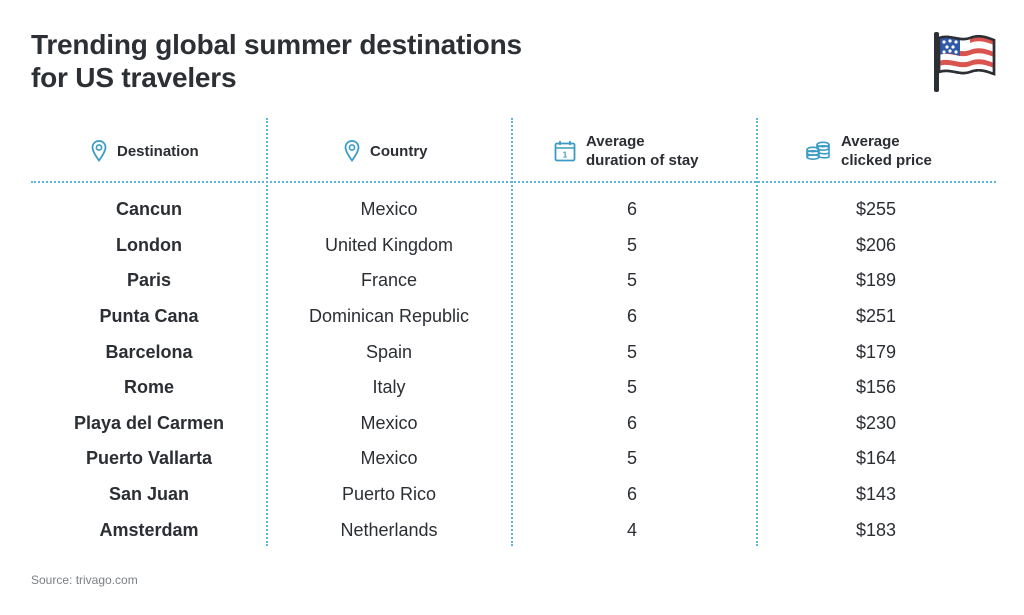 This screenshot has width=1024, height=615. Describe the element at coordinates (876, 529) in the screenshot. I see `table-cell-price: $183` at that location.